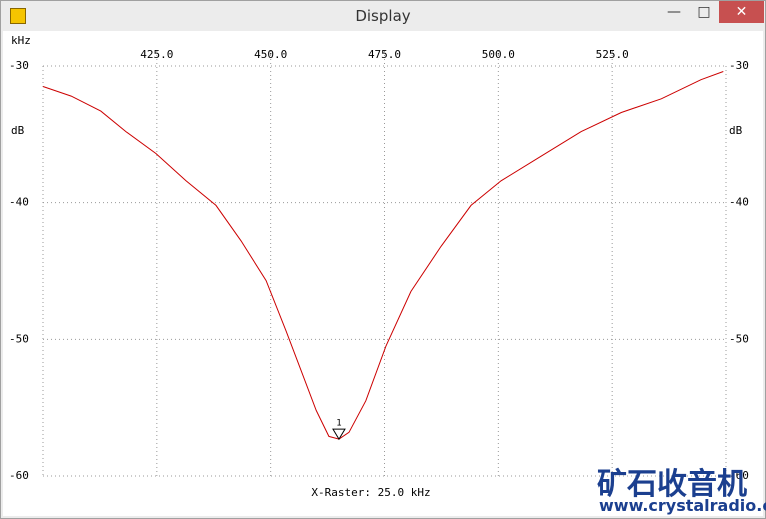 The height and width of the screenshot is (519, 766). I want to click on maximize-button: □, so click(704, 12).